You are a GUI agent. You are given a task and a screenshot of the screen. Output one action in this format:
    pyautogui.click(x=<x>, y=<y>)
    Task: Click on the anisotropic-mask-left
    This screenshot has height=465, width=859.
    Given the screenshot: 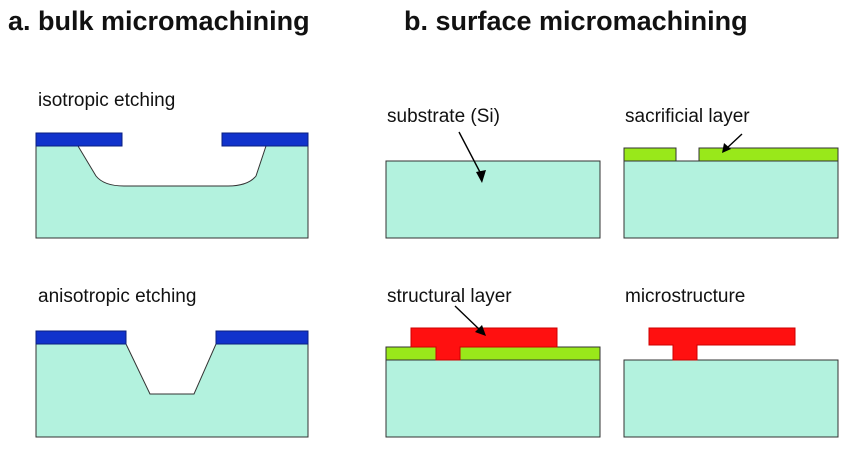 What is the action you would take?
    pyautogui.click(x=81, y=337)
    